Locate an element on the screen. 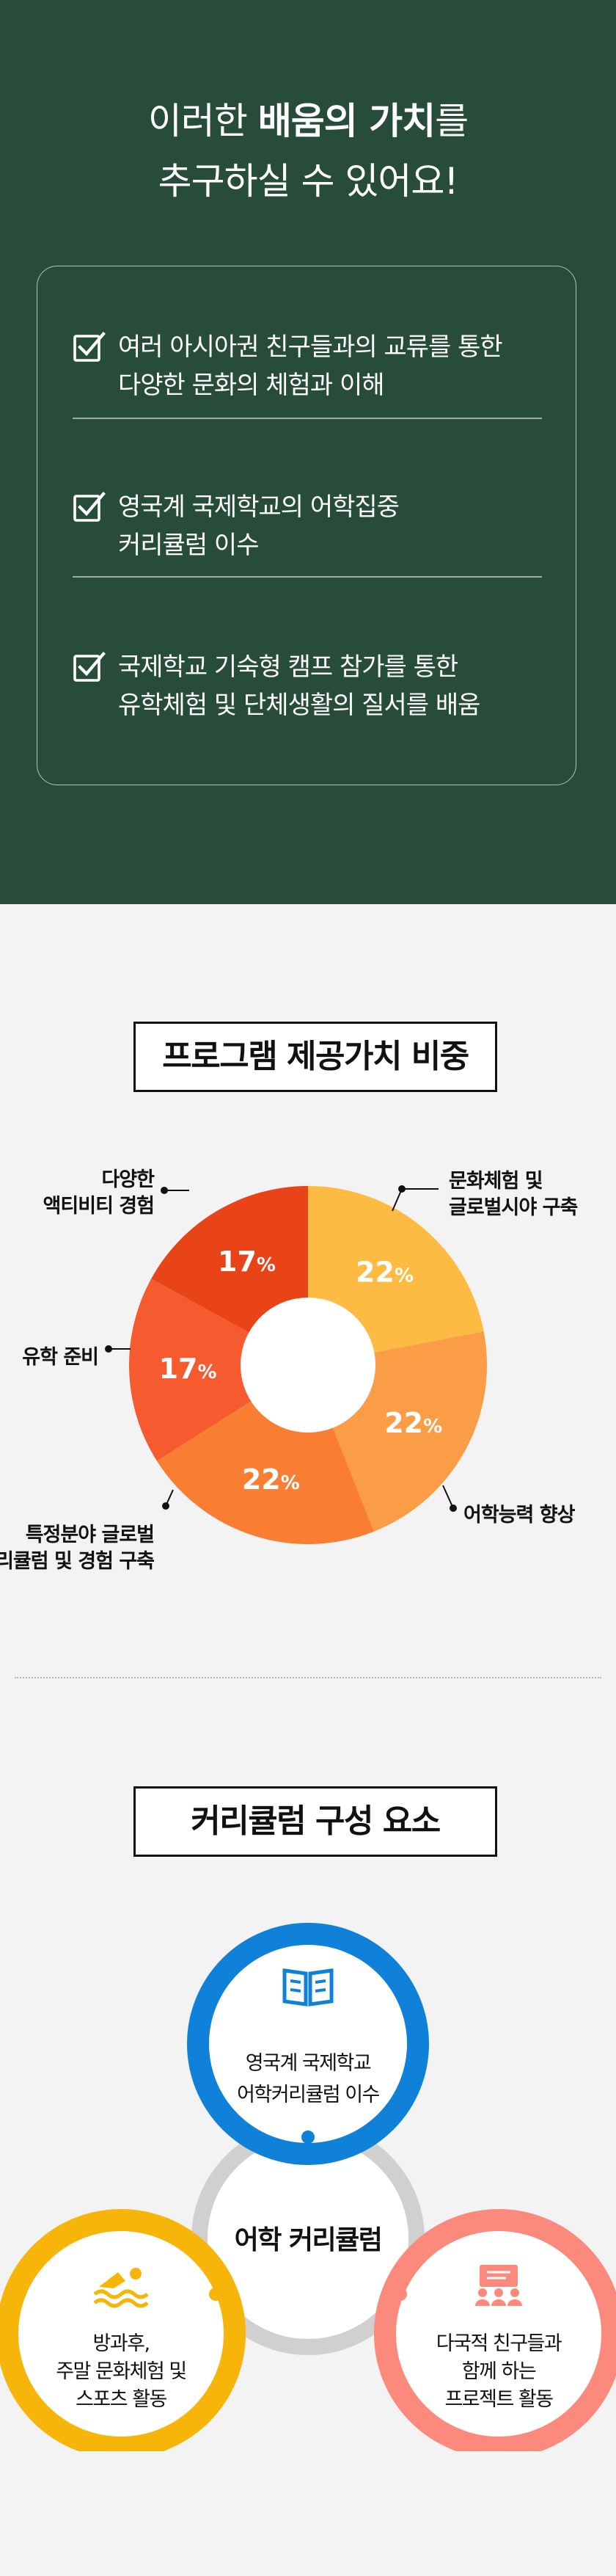 Image resolution: width=616 pixels, height=2576 pixels. curriculum-item-label: 주말 문화체험 및 is located at coordinates (121, 2371).